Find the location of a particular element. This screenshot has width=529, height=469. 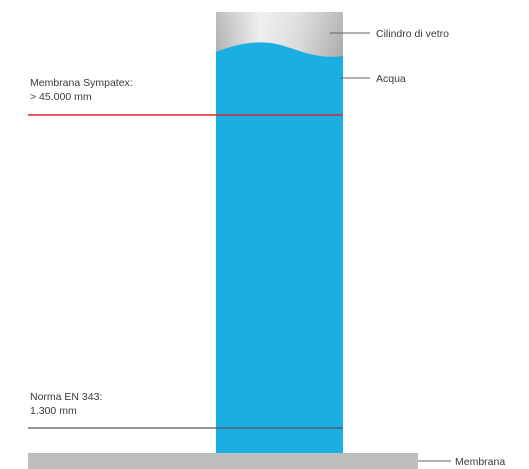

membrane-bar is located at coordinates (223, 461).